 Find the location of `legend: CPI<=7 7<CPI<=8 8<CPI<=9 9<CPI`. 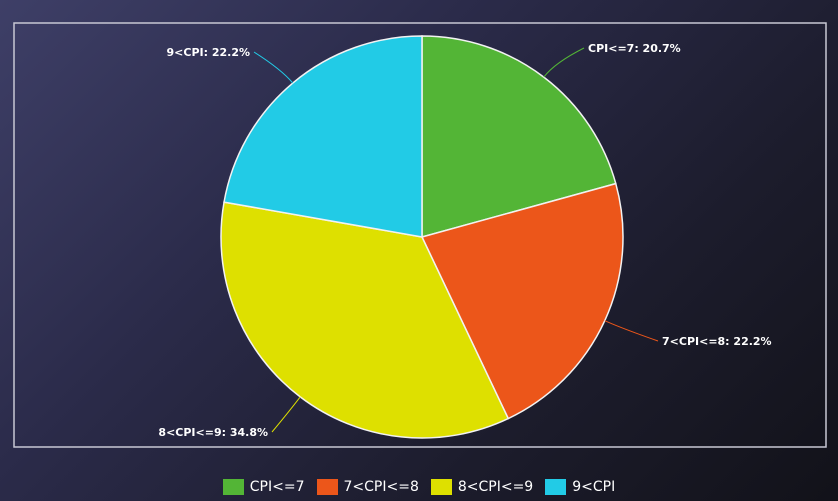

legend: CPI<=7 7<CPI<=8 8<CPI<=9 9<CPI is located at coordinates (419, 487).